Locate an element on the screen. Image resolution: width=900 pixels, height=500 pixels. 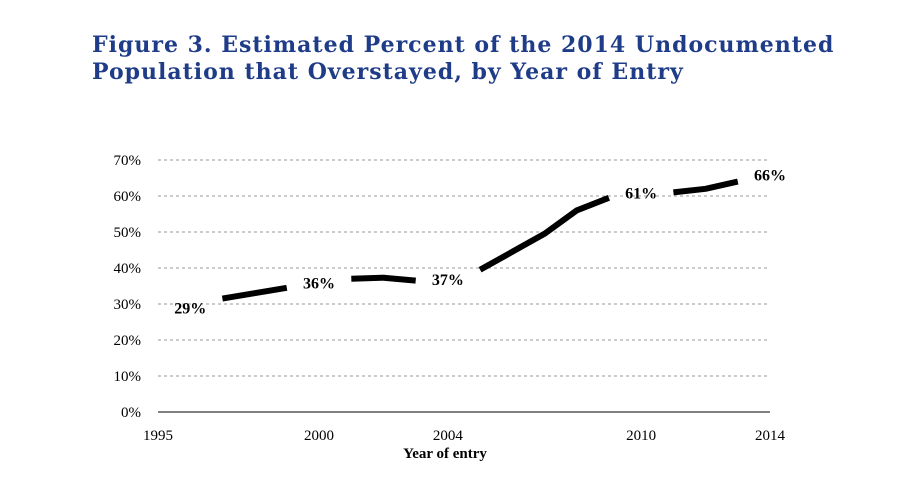
x-tick-label: 2004 is located at coordinates (448, 436).